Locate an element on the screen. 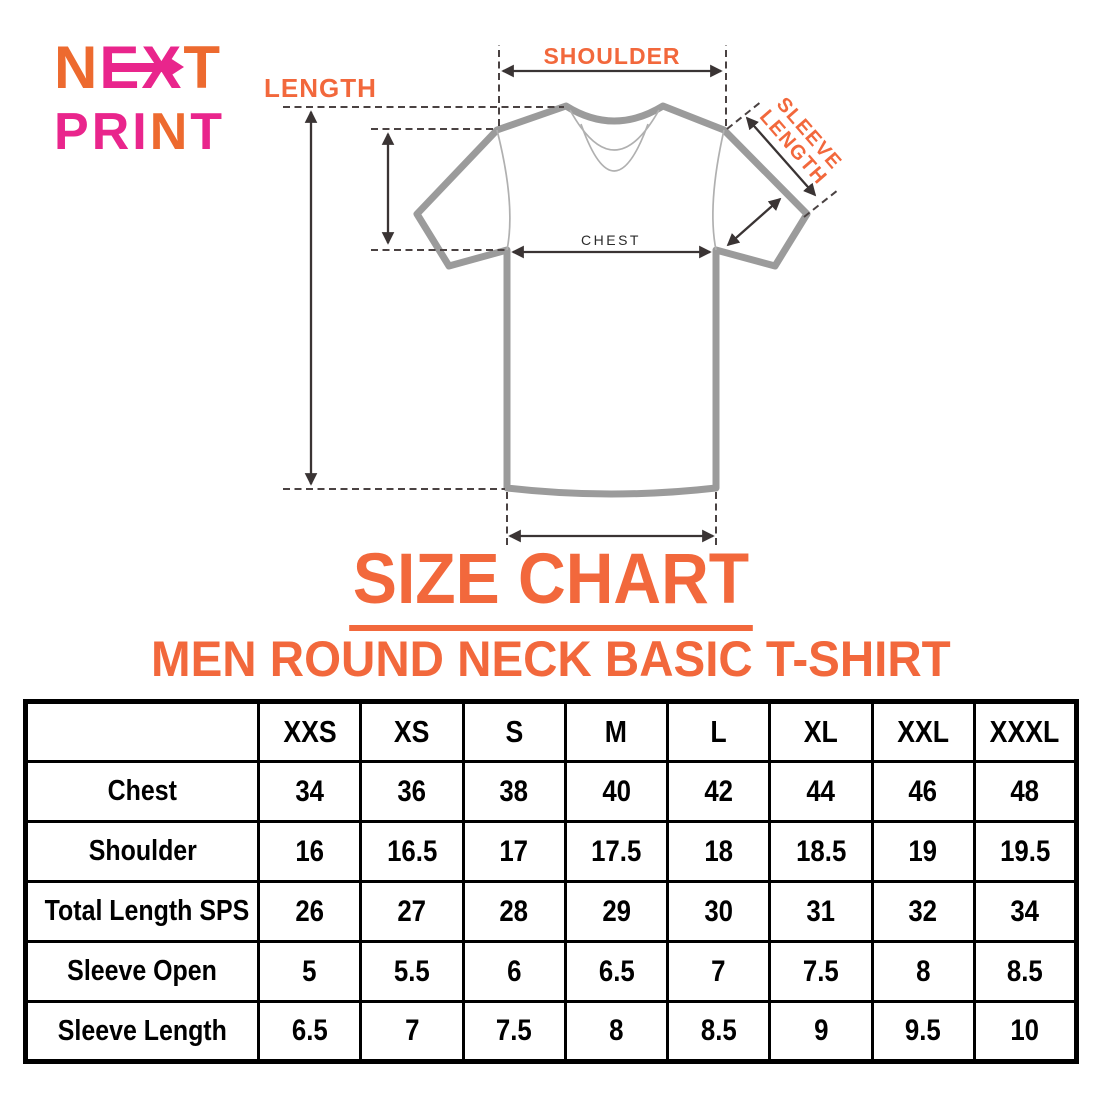  size-value-cell: 30 is located at coordinates (718, 911).